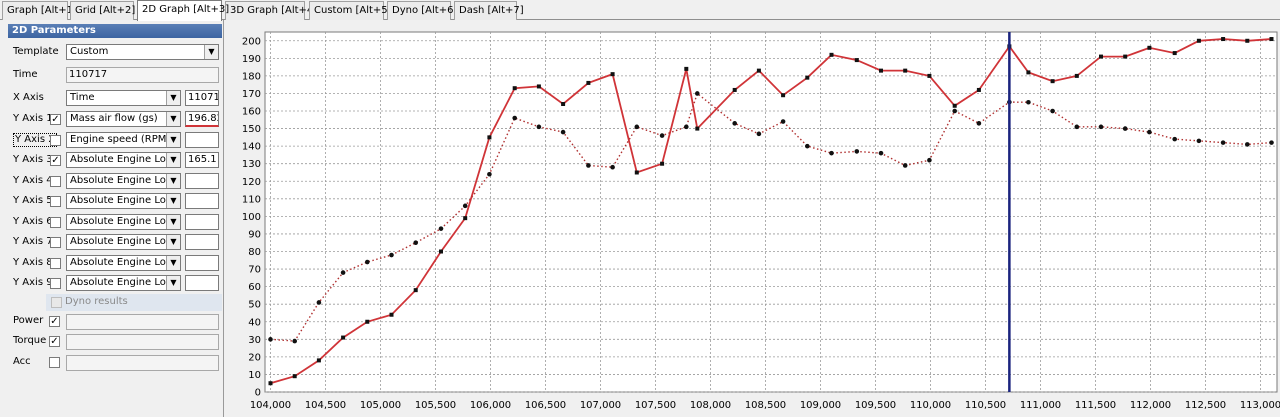 The image size is (1280, 417). What do you see at coordinates (1260, 405) in the screenshot?
I see `x-tick-label: 113,000` at bounding box center [1260, 405].